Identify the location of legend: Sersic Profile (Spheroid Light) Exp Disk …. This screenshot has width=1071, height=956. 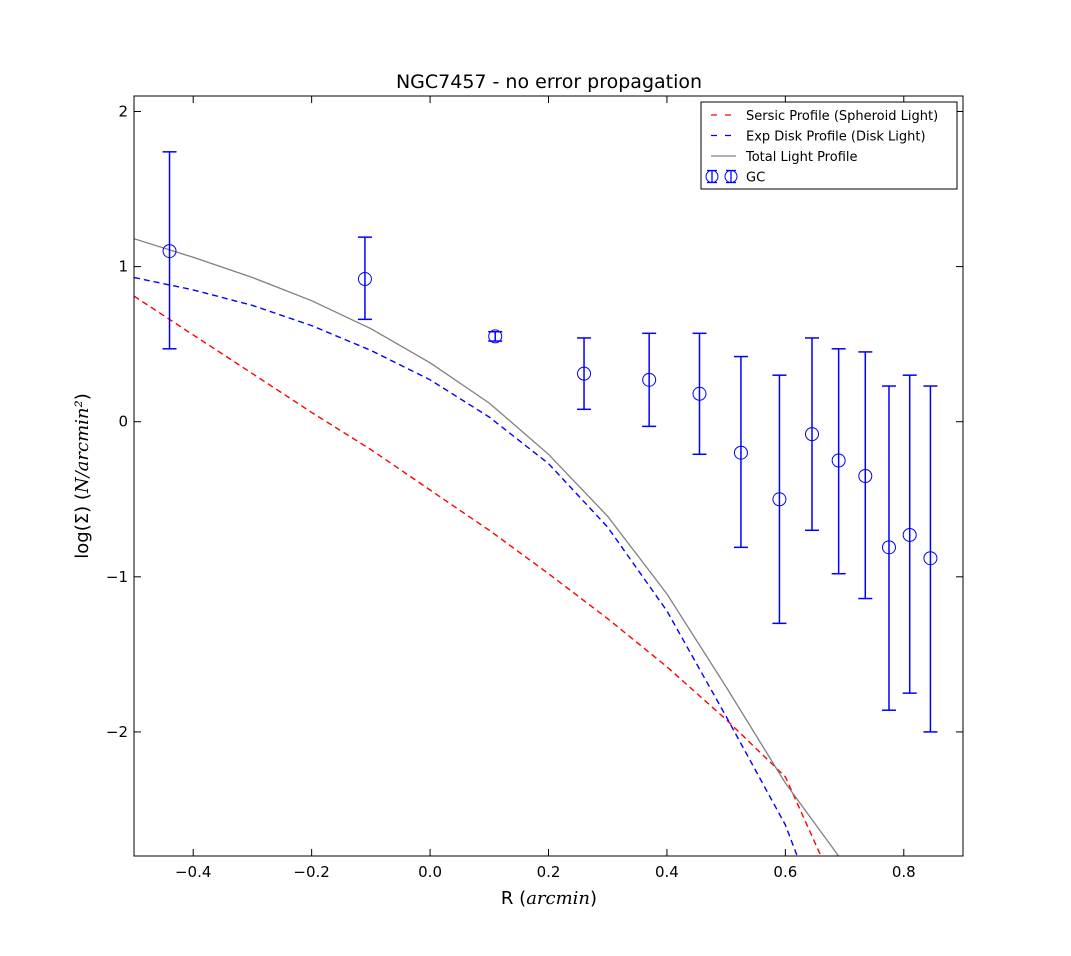
(829, 145).